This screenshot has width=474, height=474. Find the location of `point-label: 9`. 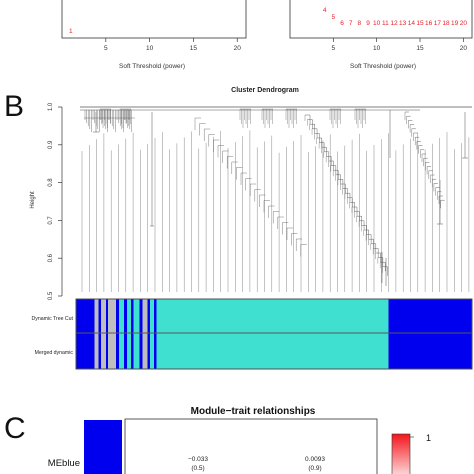

point-label: 9 is located at coordinates (368, 23).